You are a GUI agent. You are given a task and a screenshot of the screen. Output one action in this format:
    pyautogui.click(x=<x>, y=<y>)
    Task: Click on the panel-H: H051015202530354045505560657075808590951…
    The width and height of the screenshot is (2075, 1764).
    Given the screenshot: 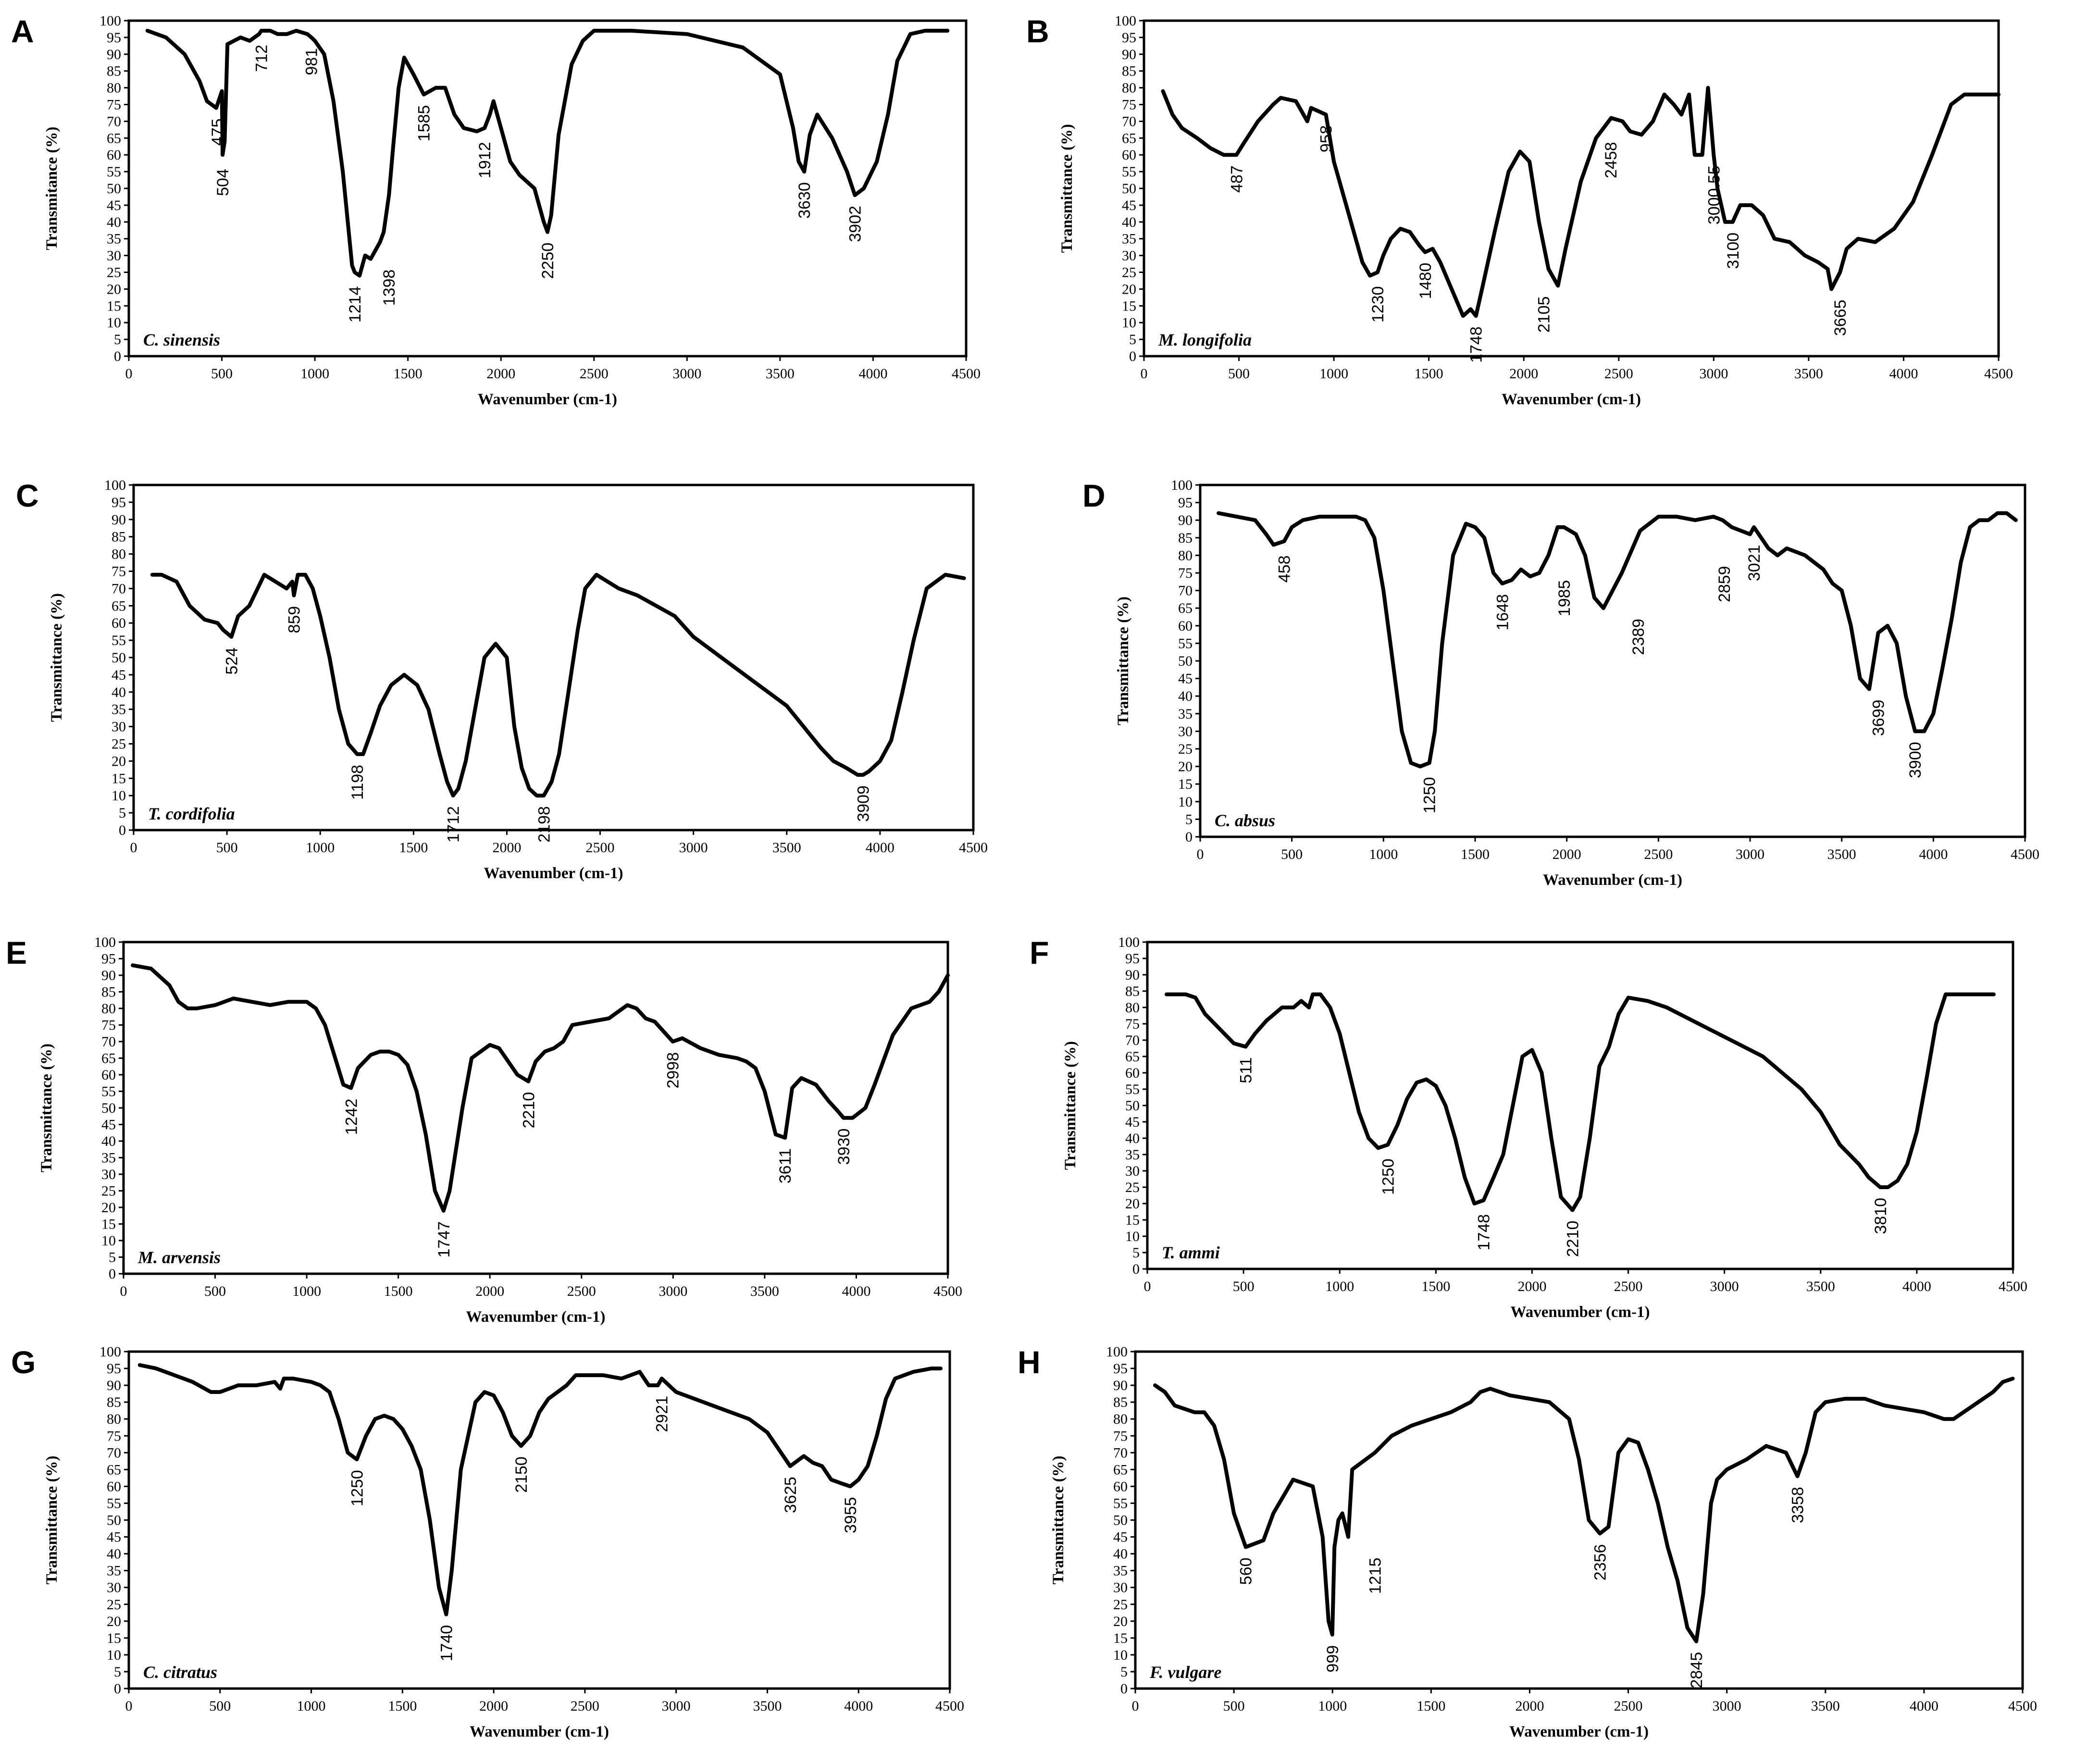 What is the action you would take?
    pyautogui.click(x=1527, y=1542)
    